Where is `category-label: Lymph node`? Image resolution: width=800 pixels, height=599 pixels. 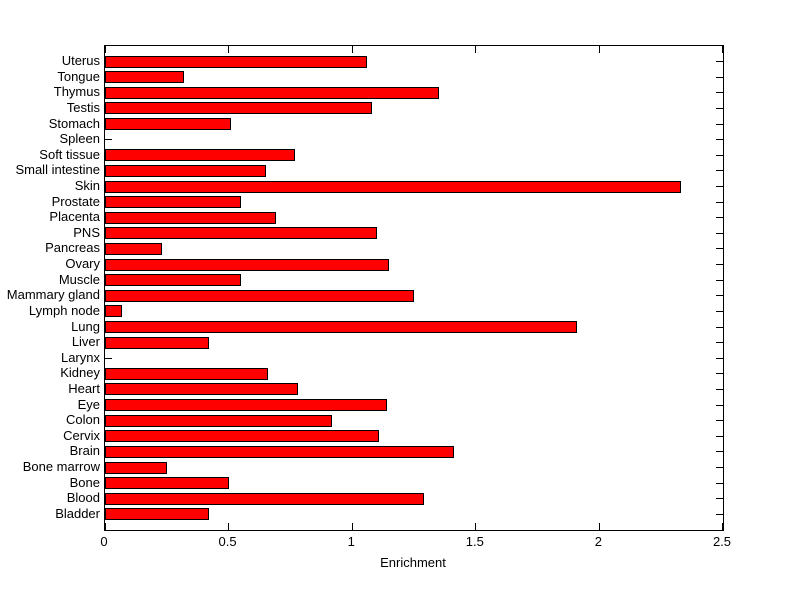 category-label: Lymph node is located at coordinates (64, 310).